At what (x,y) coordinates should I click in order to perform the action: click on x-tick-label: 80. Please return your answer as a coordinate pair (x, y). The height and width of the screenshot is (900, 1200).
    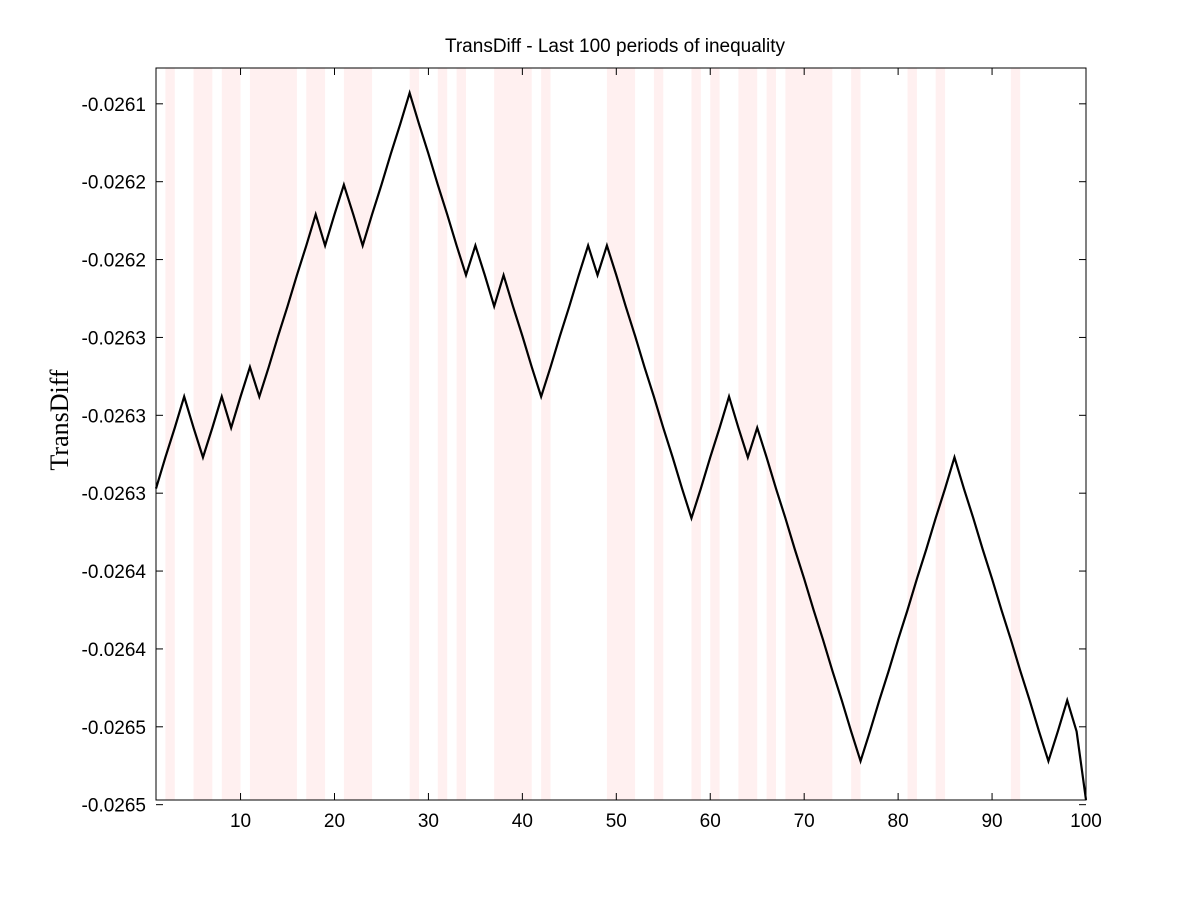
    Looking at the image, I should click on (898, 821).